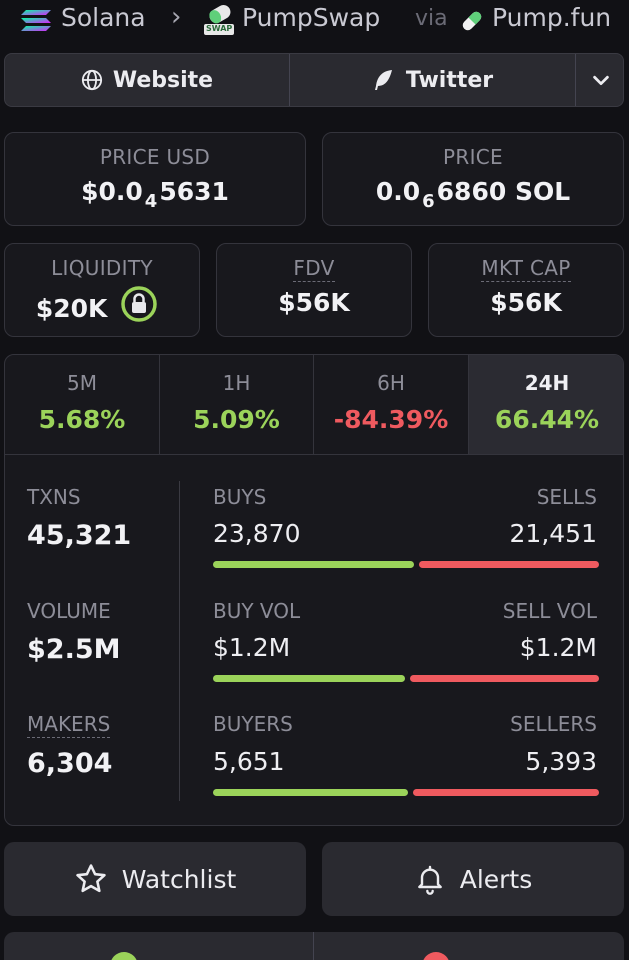  What do you see at coordinates (240, 497) in the screenshot?
I see `buys-label: BUYS` at bounding box center [240, 497].